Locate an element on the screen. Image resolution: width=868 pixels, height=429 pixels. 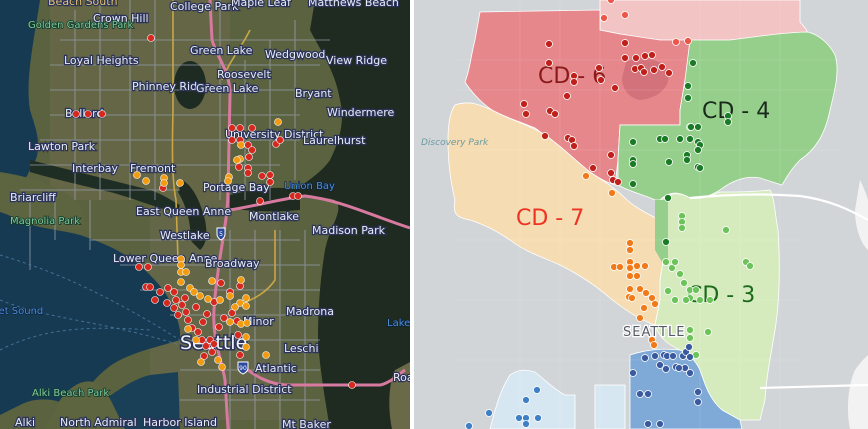
label-laurelhurst: Laurelhurst is located at coordinates (334, 140).